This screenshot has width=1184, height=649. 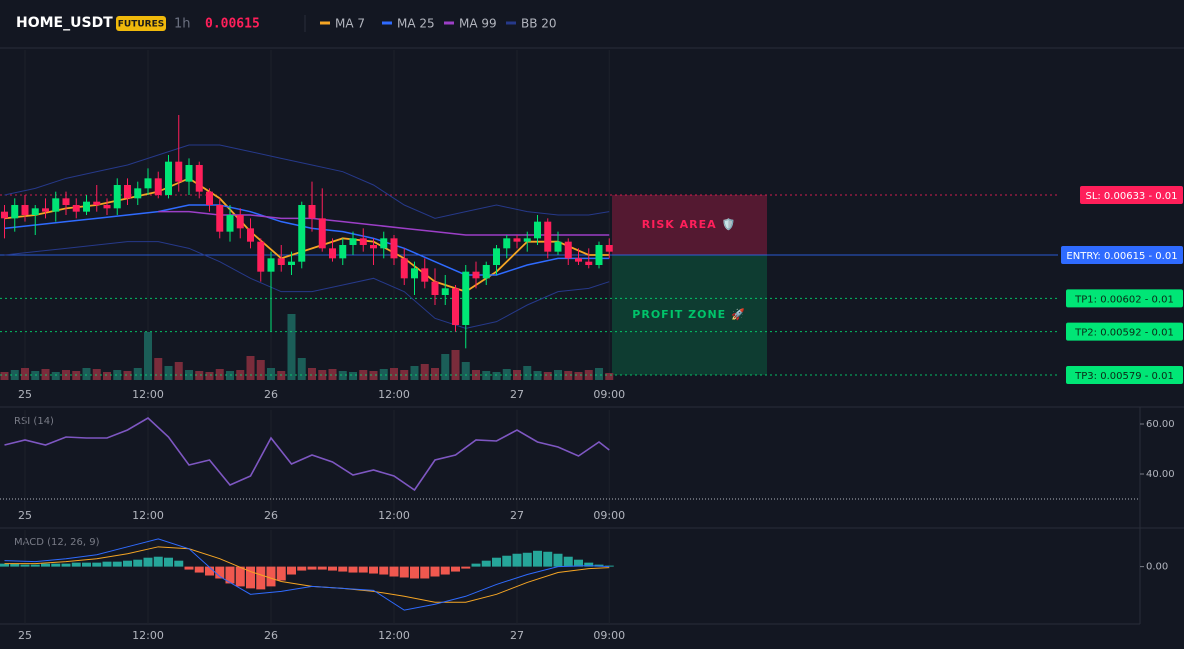 What do you see at coordinates (271, 394) in the screenshot?
I see `x-tick-label: 26` at bounding box center [271, 394].